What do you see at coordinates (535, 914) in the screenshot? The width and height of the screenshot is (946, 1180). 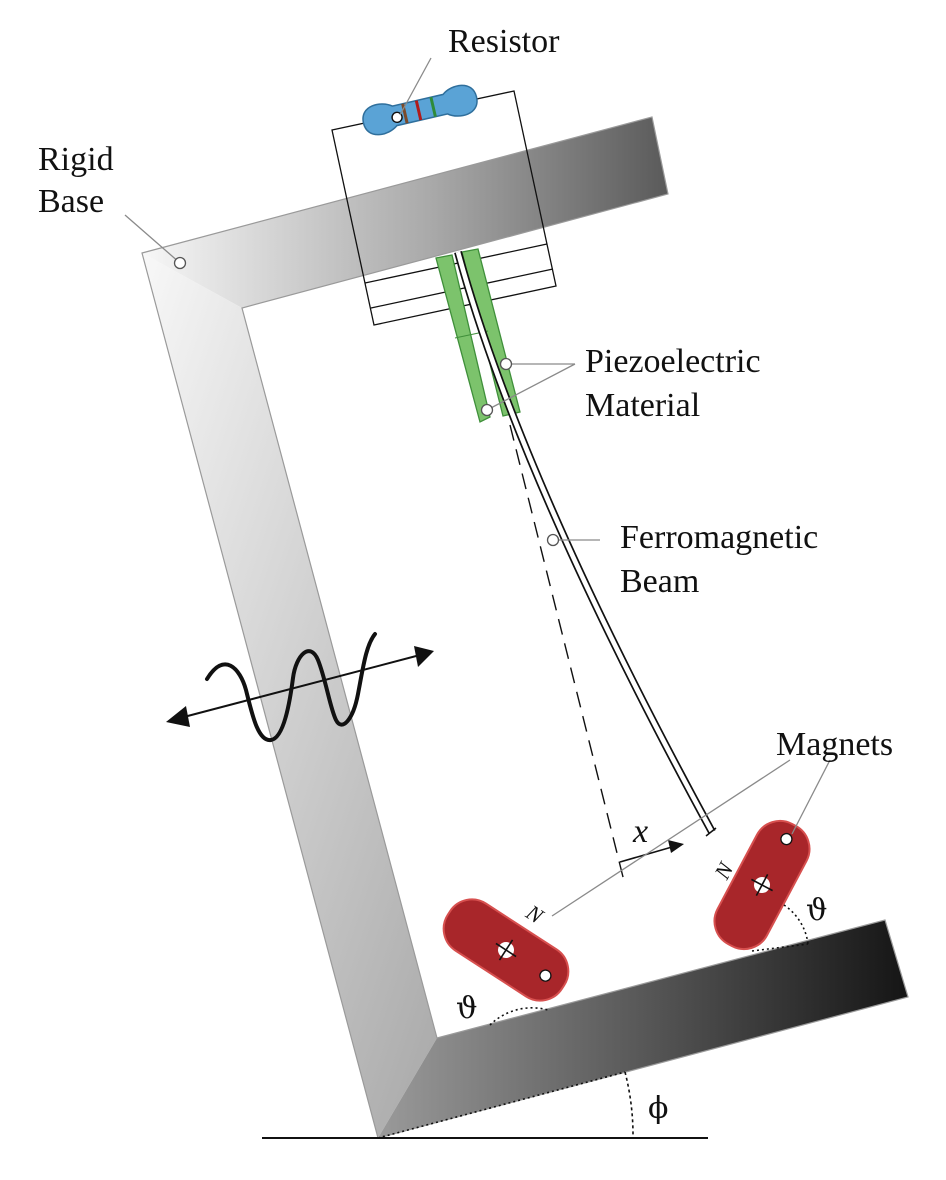 I see `magnet-left-pole-label: N` at bounding box center [535, 914].